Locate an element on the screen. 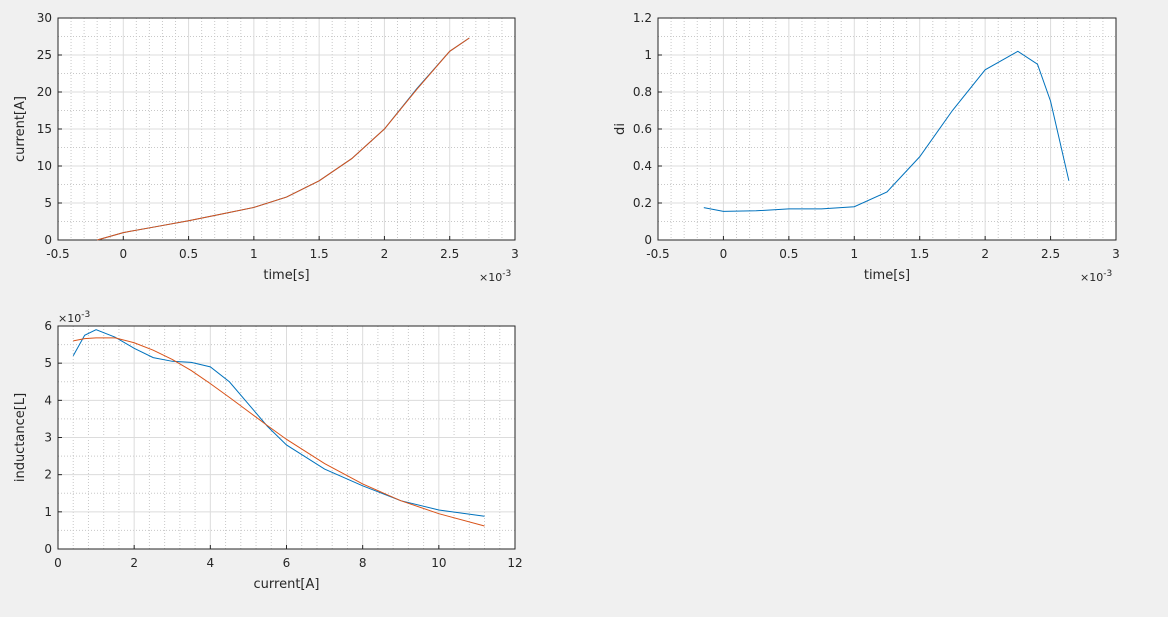 The image size is (1168, 617). y-tick-label: 2 is located at coordinates (48, 475).